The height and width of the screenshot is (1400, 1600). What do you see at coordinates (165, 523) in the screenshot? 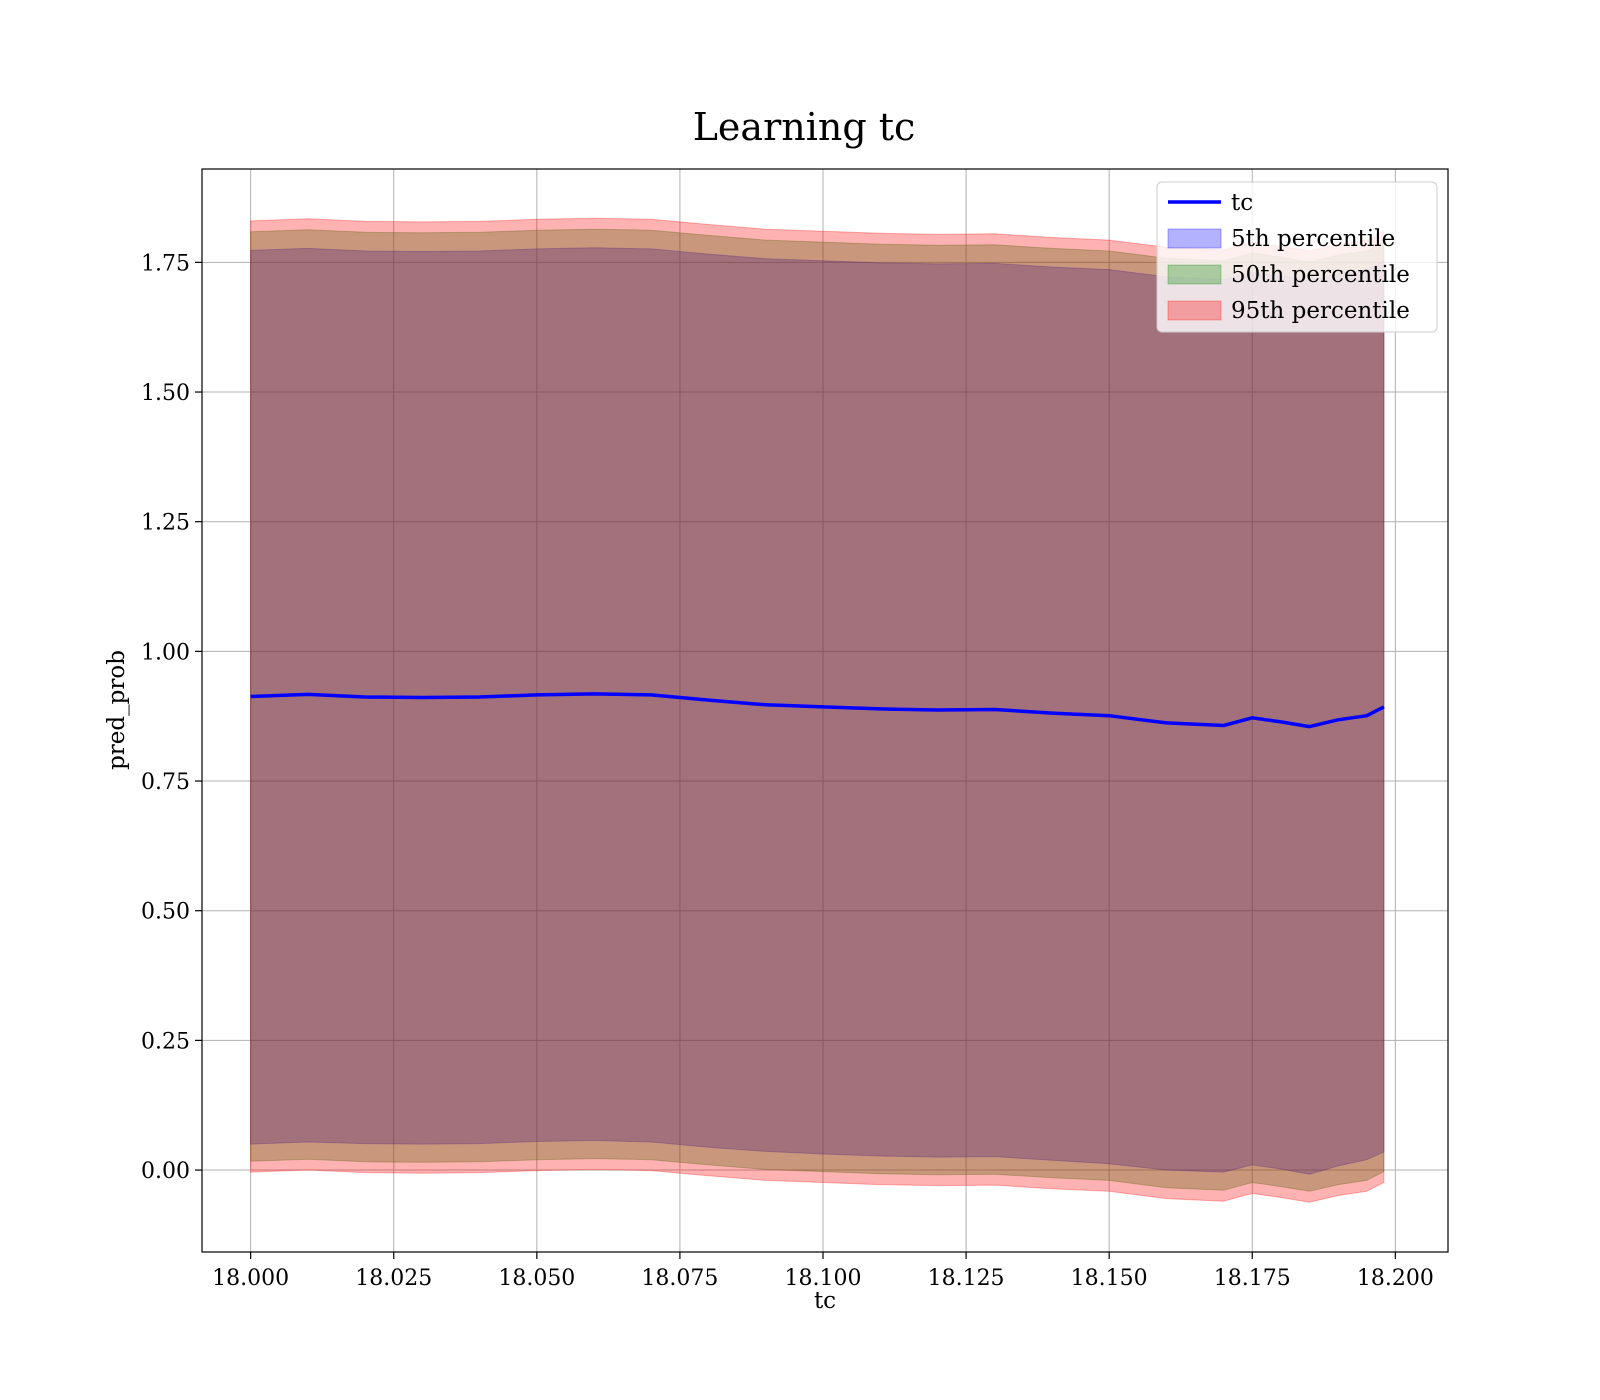
I see `y-tick-label: 1.25` at bounding box center [165, 523].